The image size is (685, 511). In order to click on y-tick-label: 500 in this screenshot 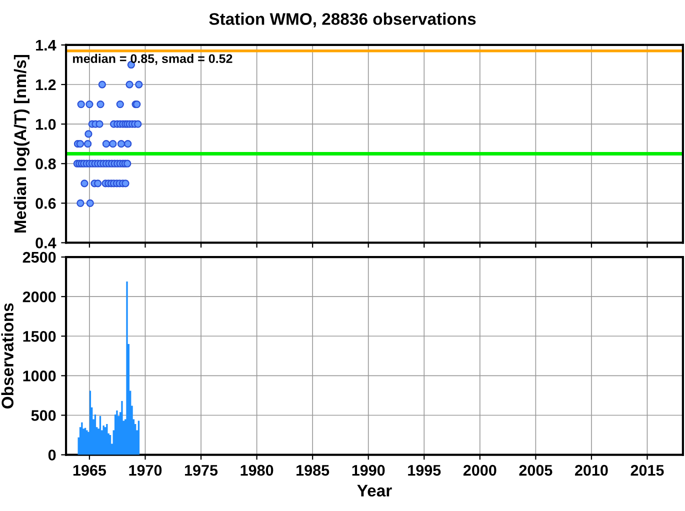, I will do `click(43, 415)`.